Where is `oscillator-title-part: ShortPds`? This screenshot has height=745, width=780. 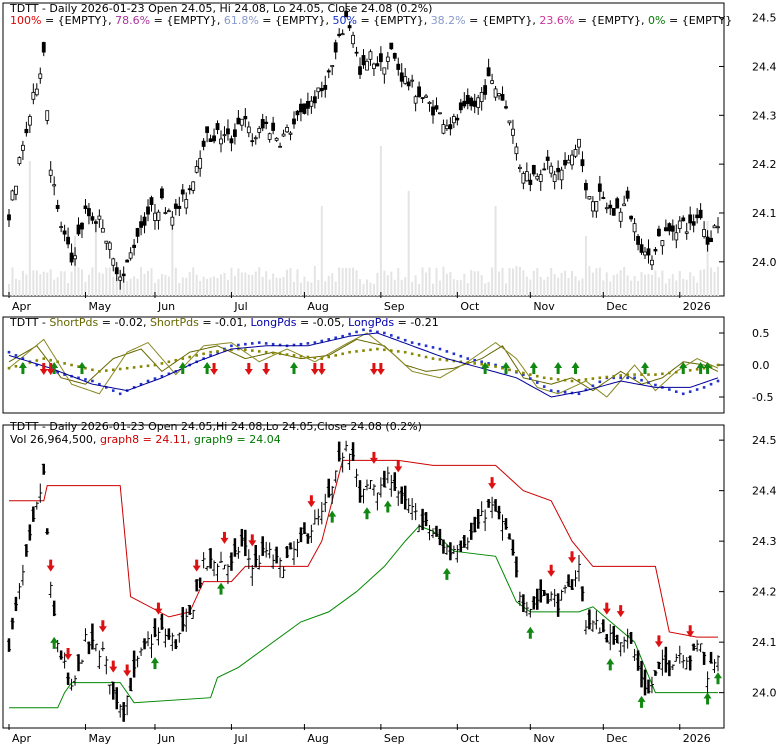
oscillator-title-part: ShortPds is located at coordinates (73, 322).